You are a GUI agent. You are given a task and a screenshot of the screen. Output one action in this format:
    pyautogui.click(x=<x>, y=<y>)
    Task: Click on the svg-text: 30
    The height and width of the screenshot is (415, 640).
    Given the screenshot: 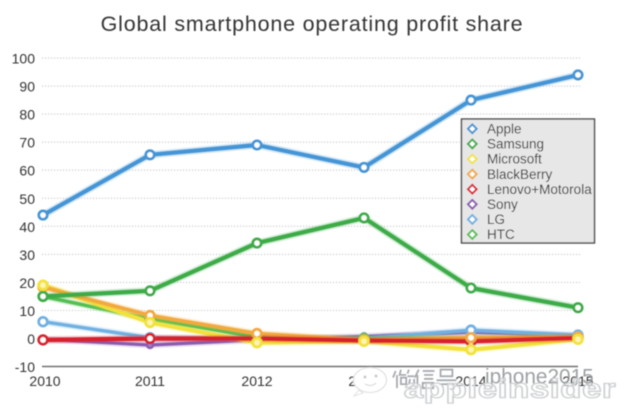 What is the action you would take?
    pyautogui.click(x=27, y=255)
    